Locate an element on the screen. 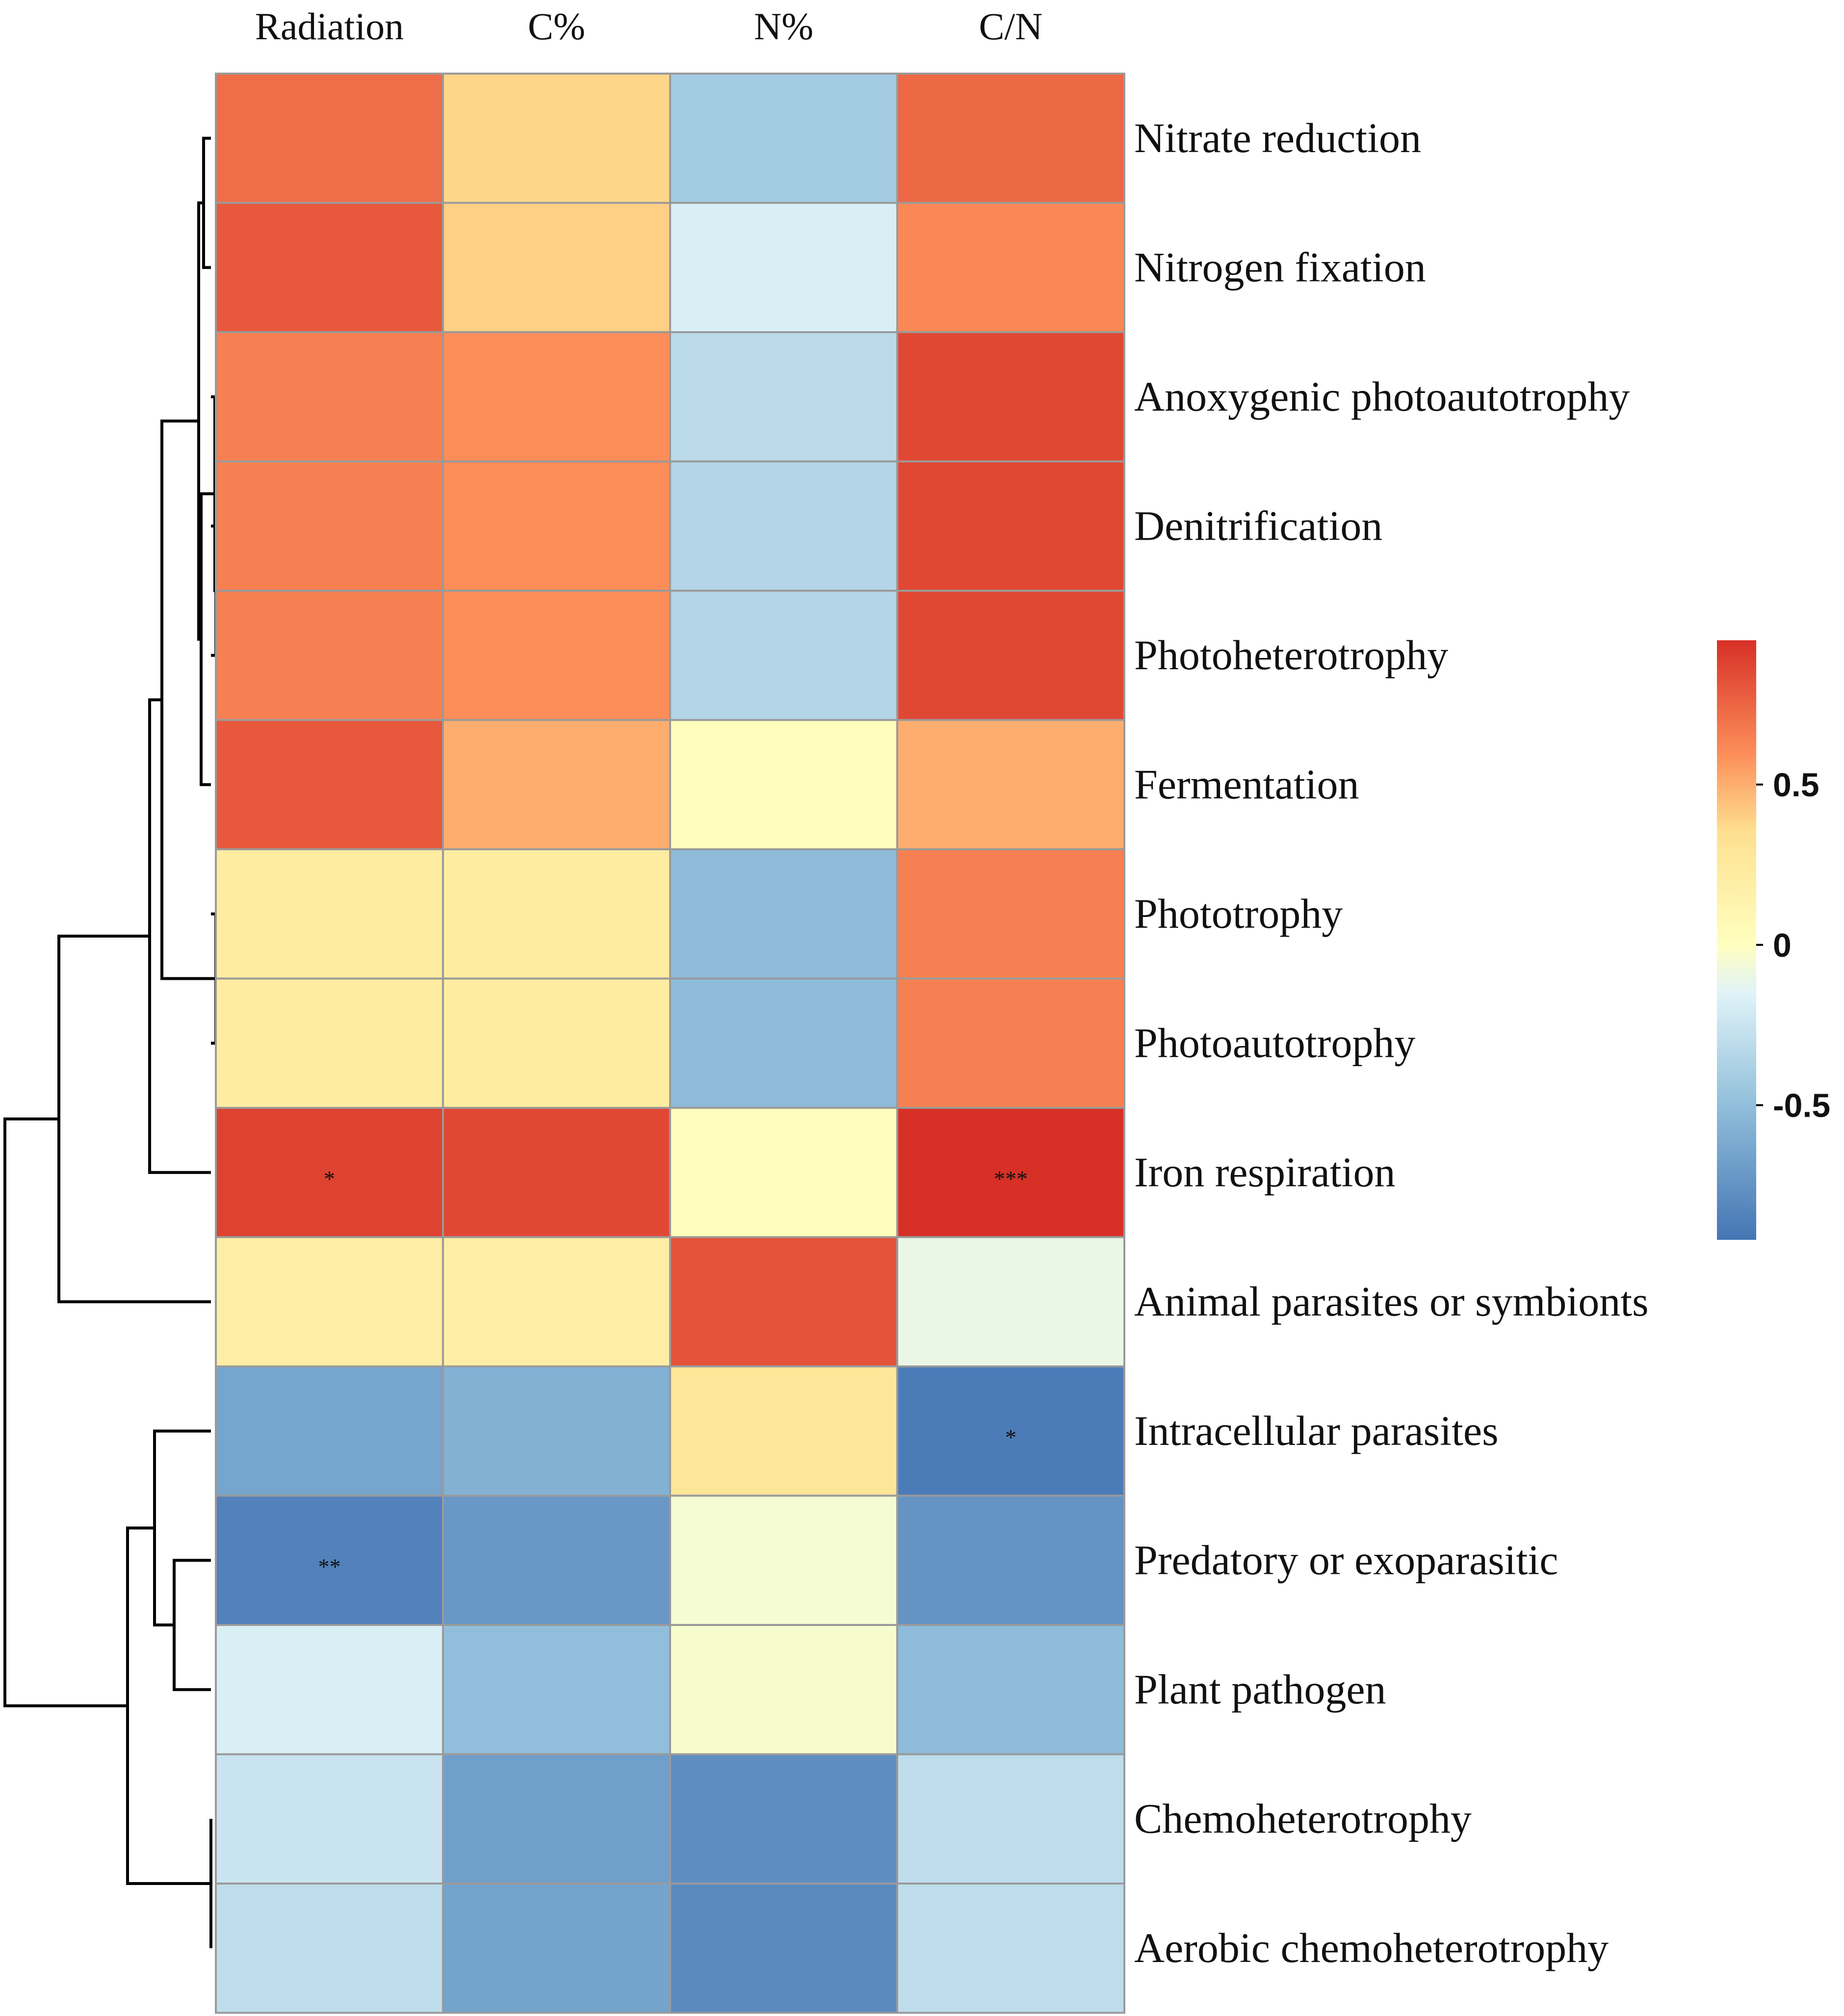 The width and height of the screenshot is (1844, 2016). column-label: C% is located at coordinates (556, 27).